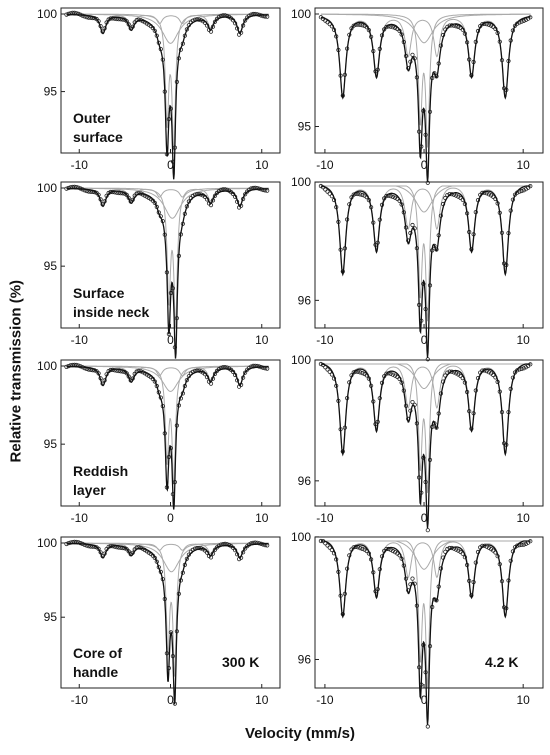  Describe the element at coordinates (16, 371) in the screenshot. I see `y-axis-label: Relative transmission (%)` at that location.